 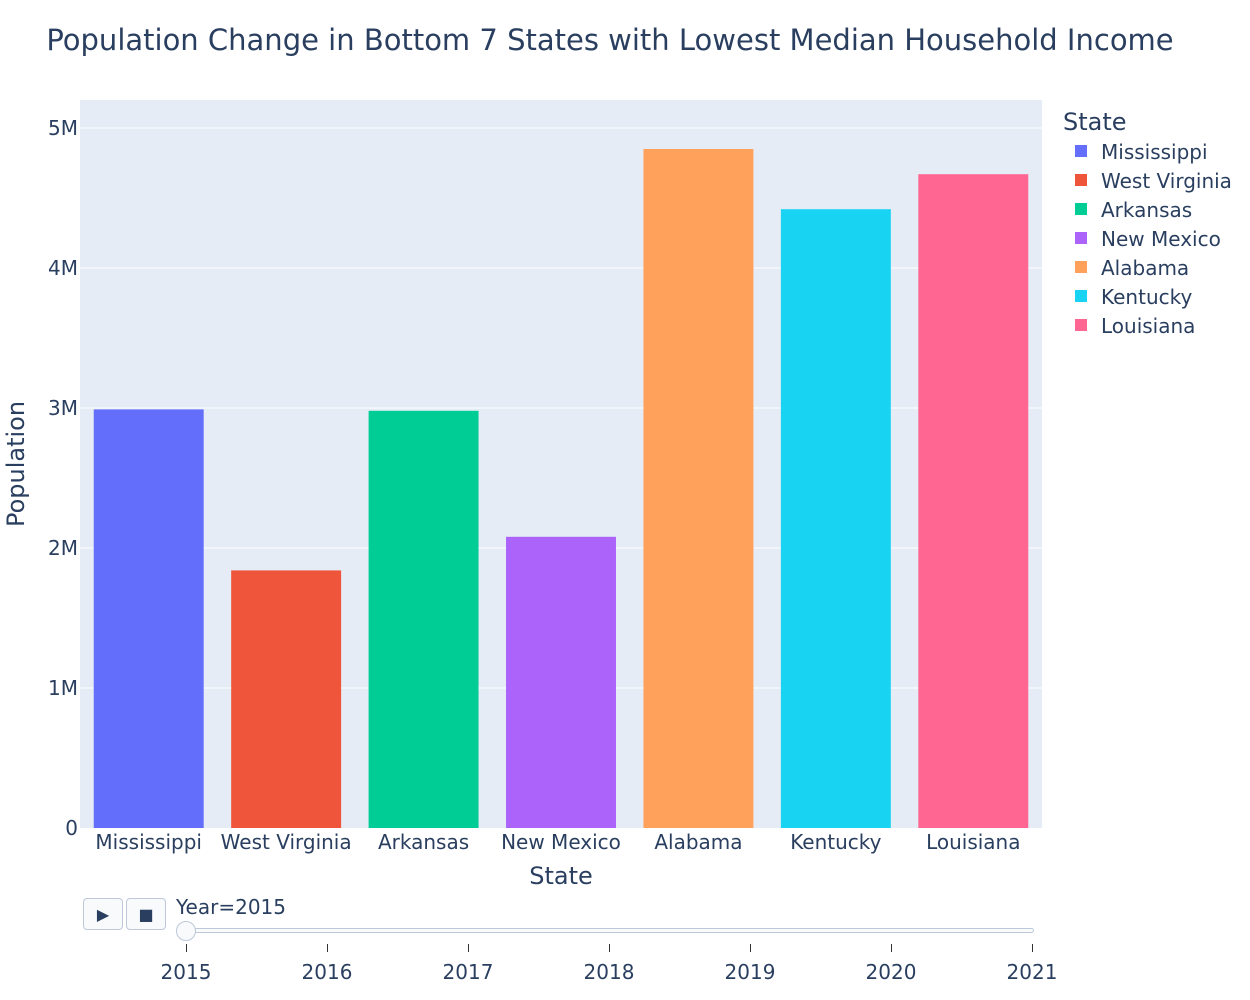 I want to click on bar-kentucky, so click(x=835, y=518).